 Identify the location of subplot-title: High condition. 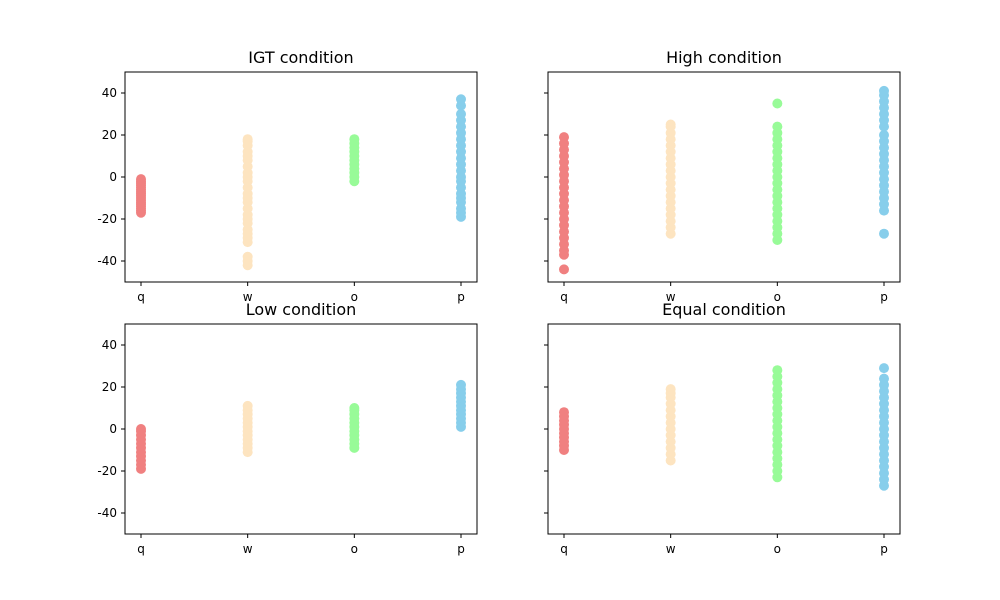
(724, 57).